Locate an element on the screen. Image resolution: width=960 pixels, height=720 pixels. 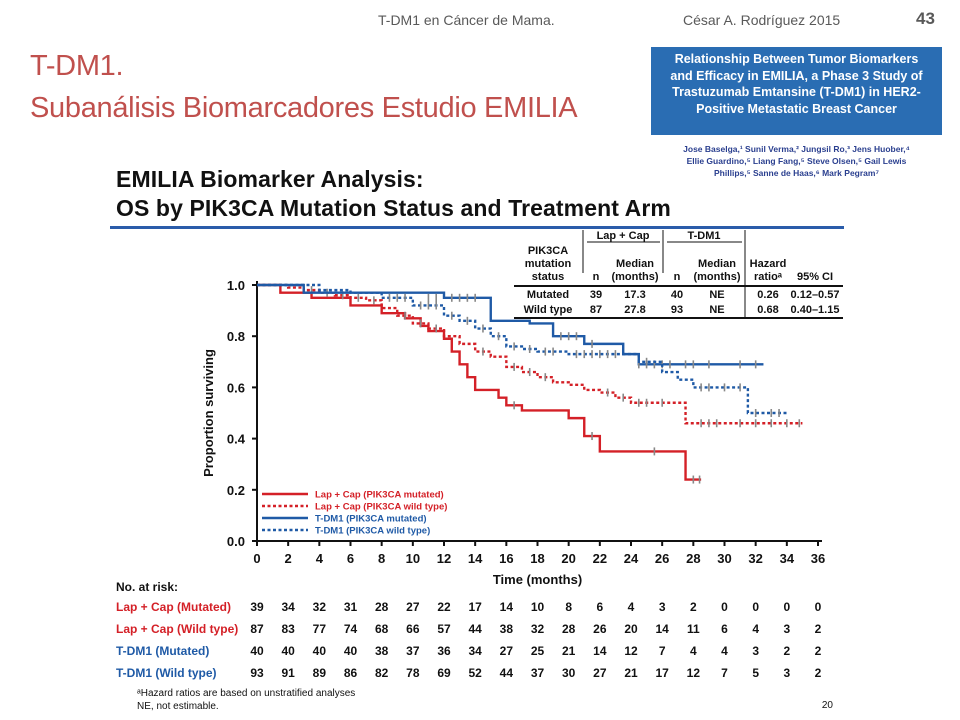
table-cell: Mutated is located at coordinates (548, 295).